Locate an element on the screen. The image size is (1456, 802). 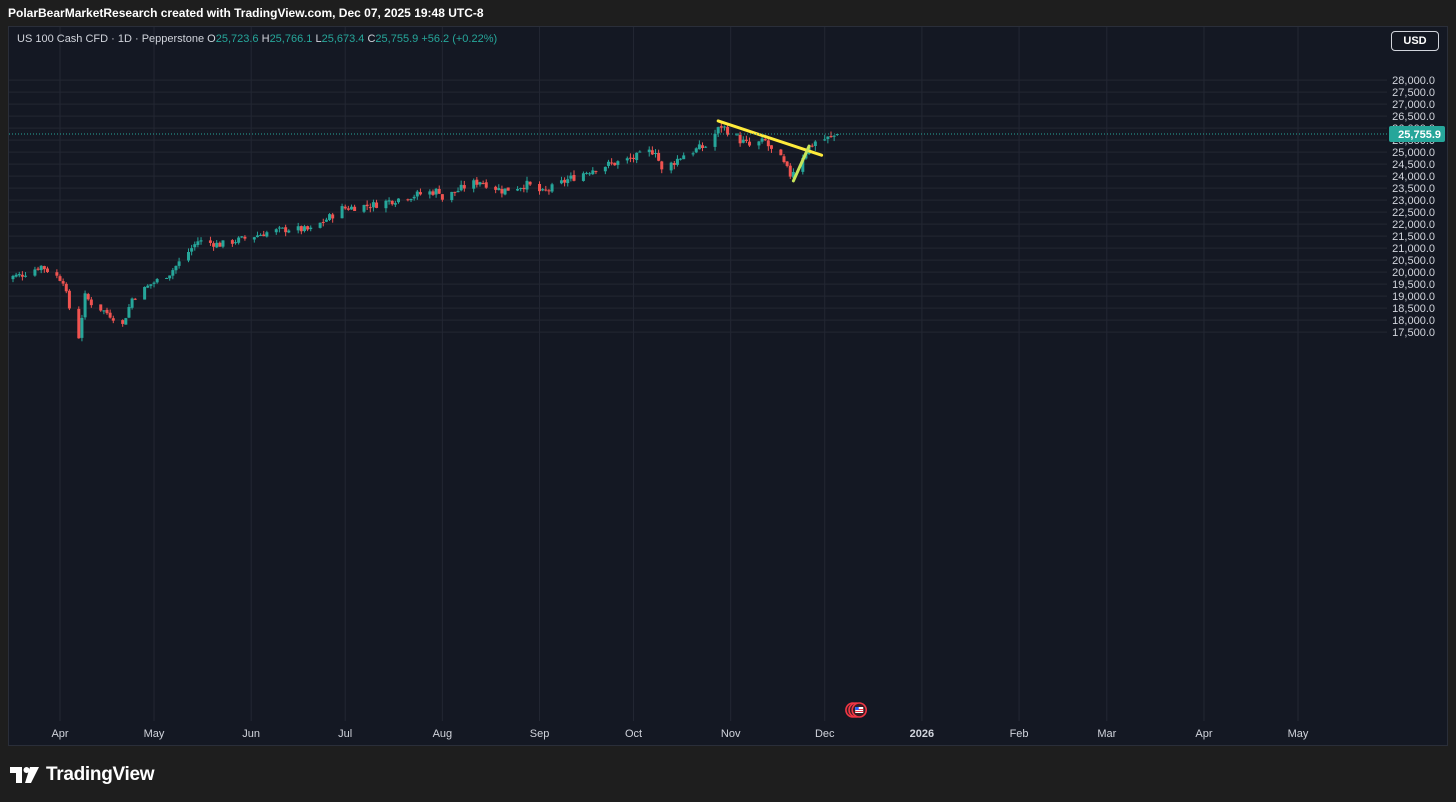
low-value: 25,673.4 is located at coordinates (343, 39).